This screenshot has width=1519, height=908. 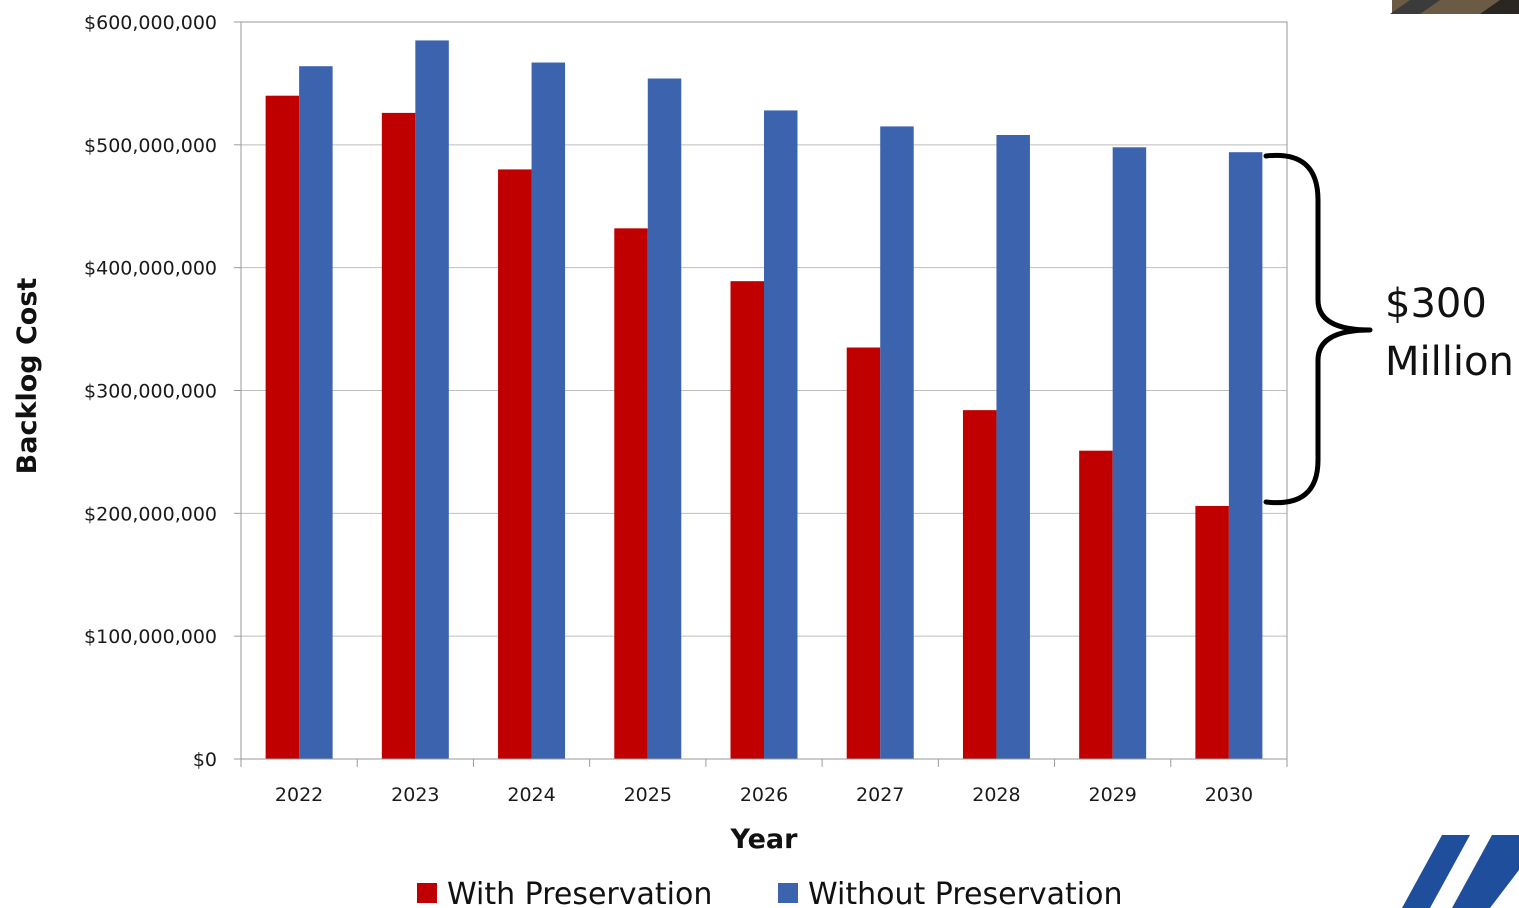 What do you see at coordinates (1096, 604) in the screenshot?
I see `bar-with-preservation-2029` at bounding box center [1096, 604].